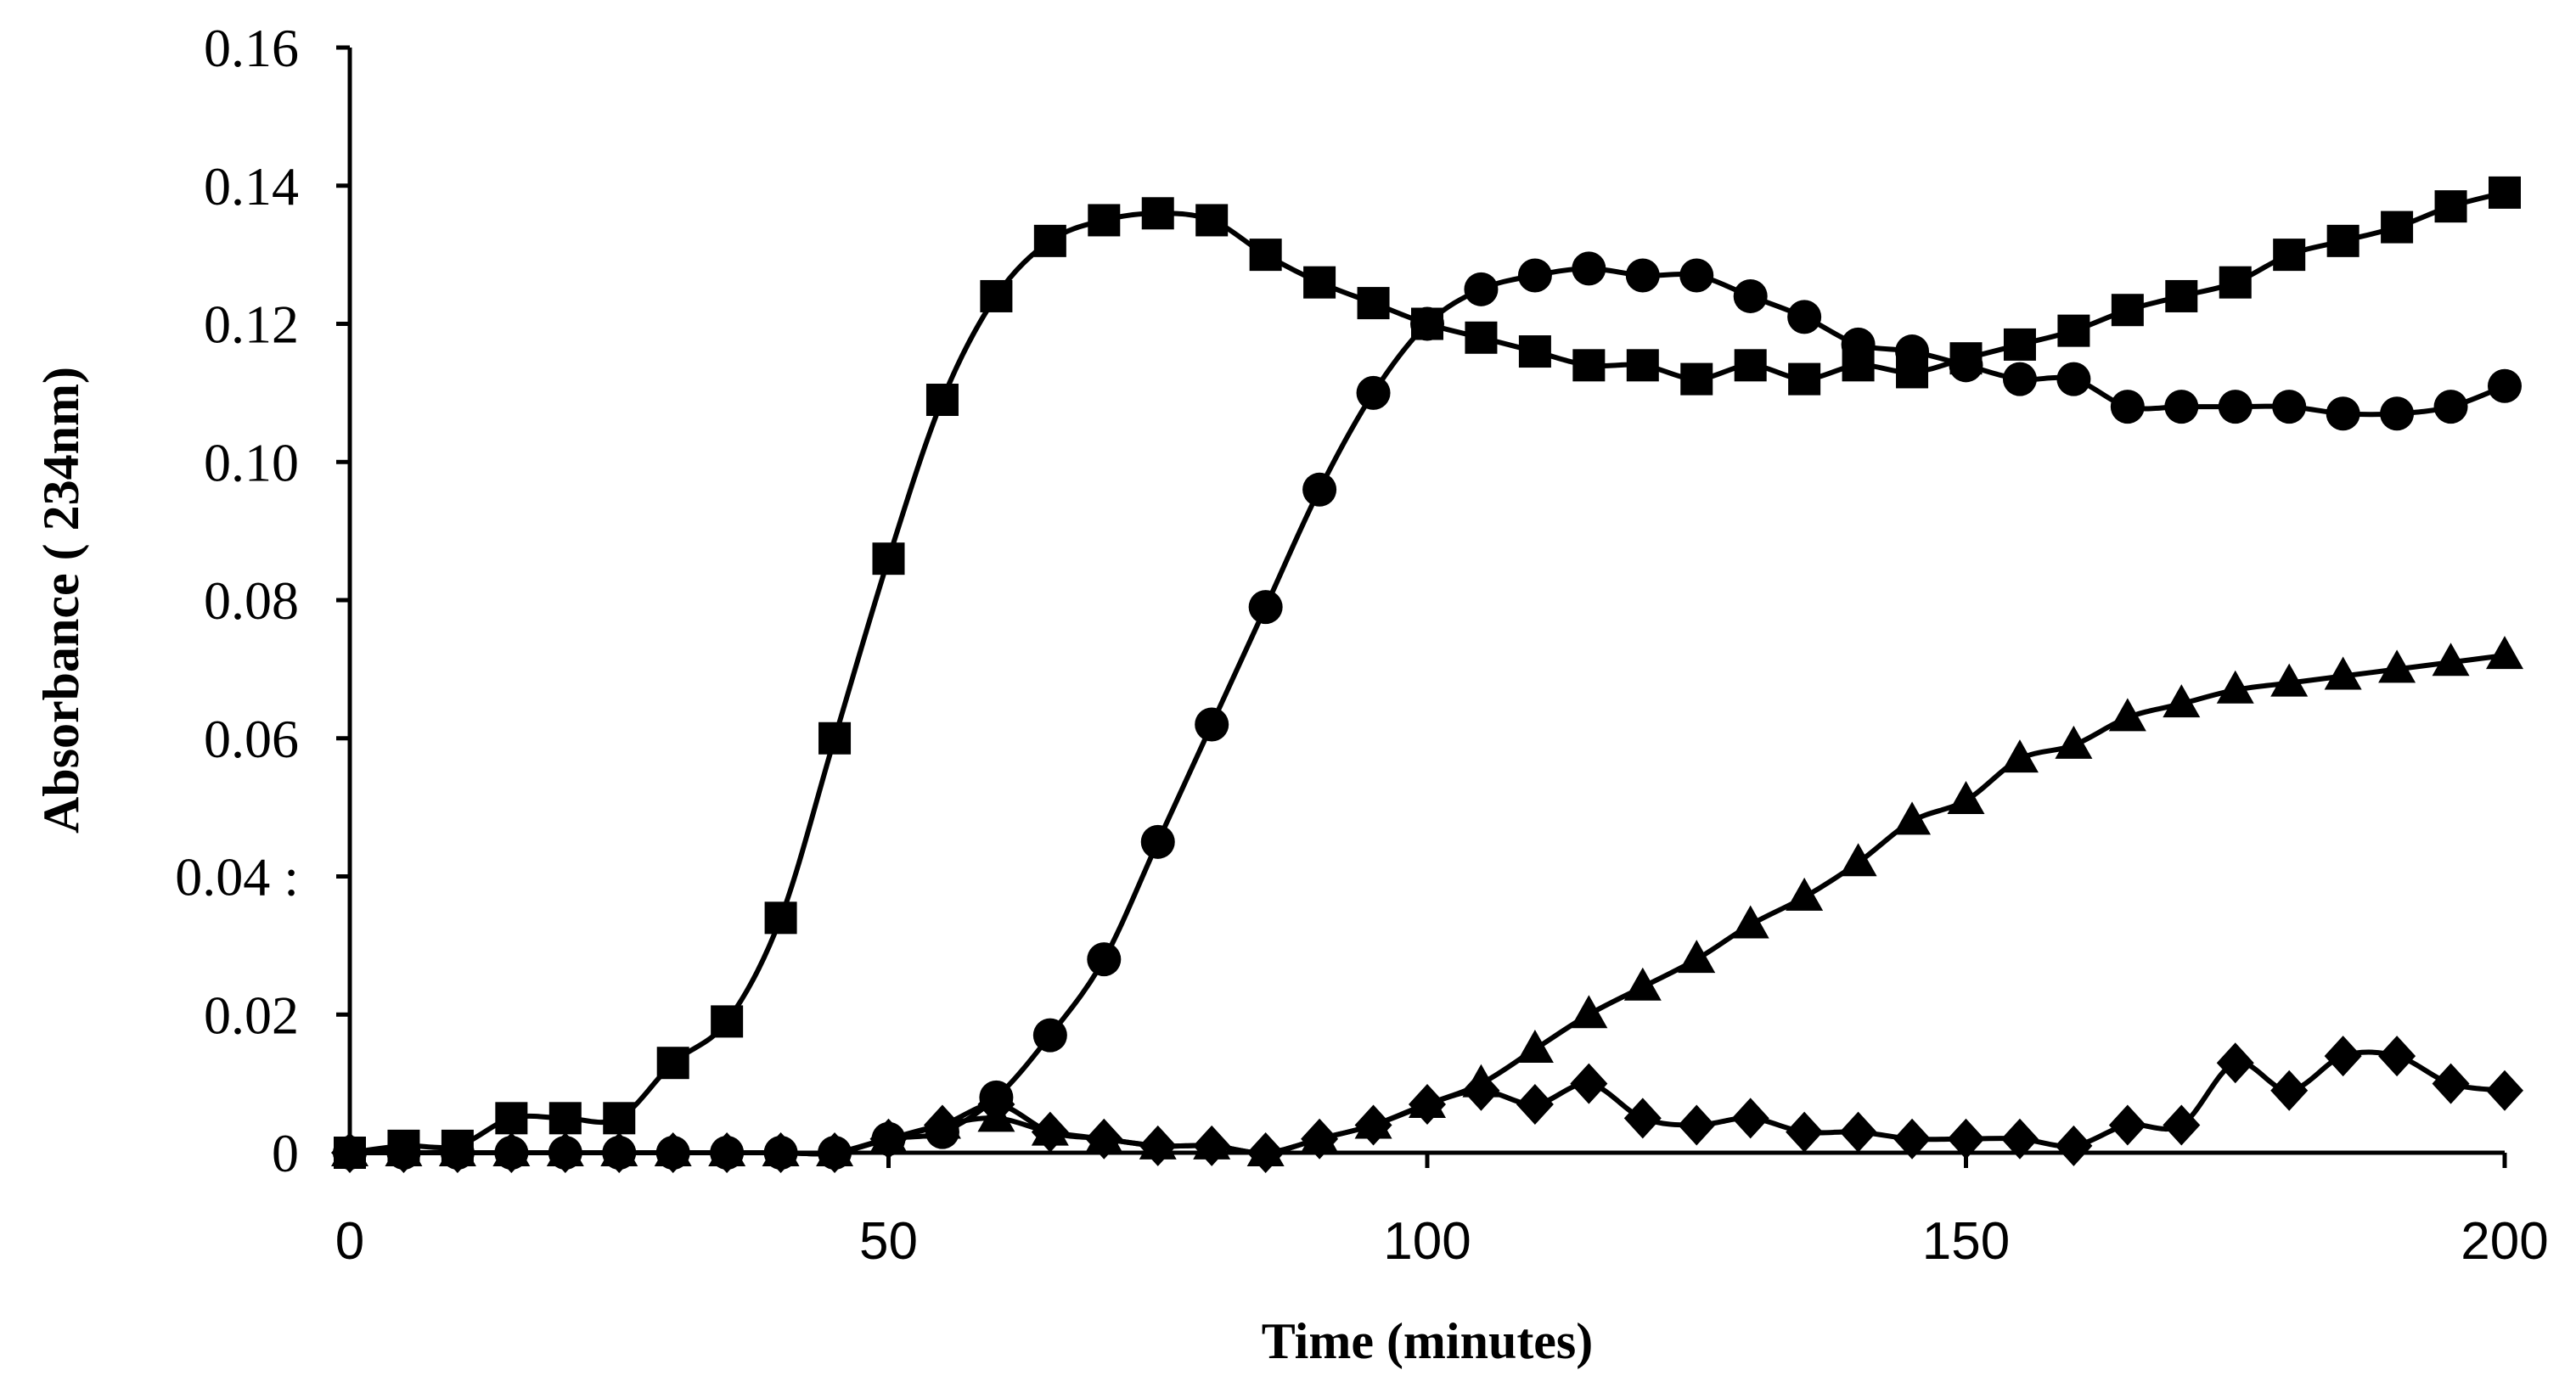 This screenshot has height=1387, width=2576. Describe the element at coordinates (61, 600) in the screenshot. I see `y-axis-title: Absorbance ( 234nm)` at that location.